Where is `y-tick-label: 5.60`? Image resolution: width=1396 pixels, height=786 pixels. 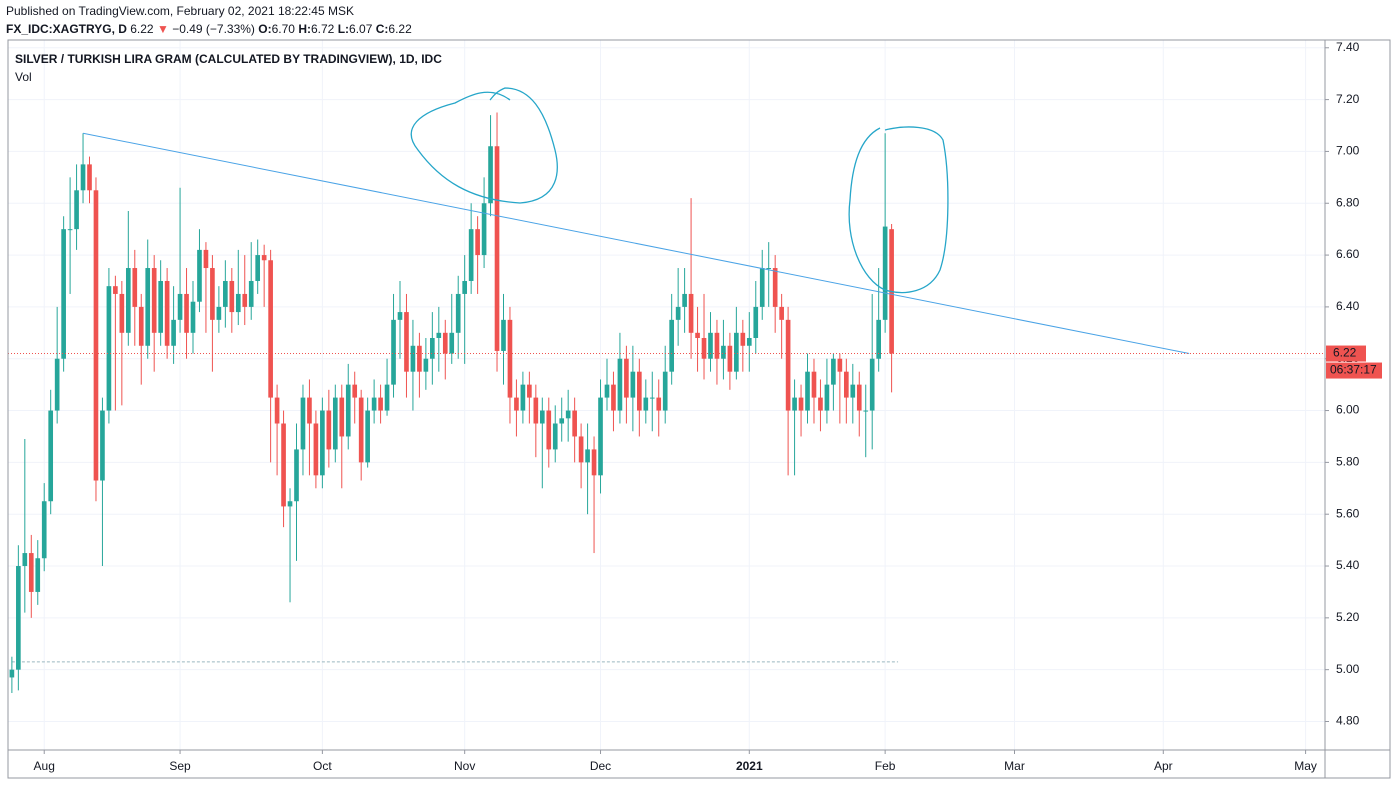 y-tick-label: 5.60 is located at coordinates (1348, 513).